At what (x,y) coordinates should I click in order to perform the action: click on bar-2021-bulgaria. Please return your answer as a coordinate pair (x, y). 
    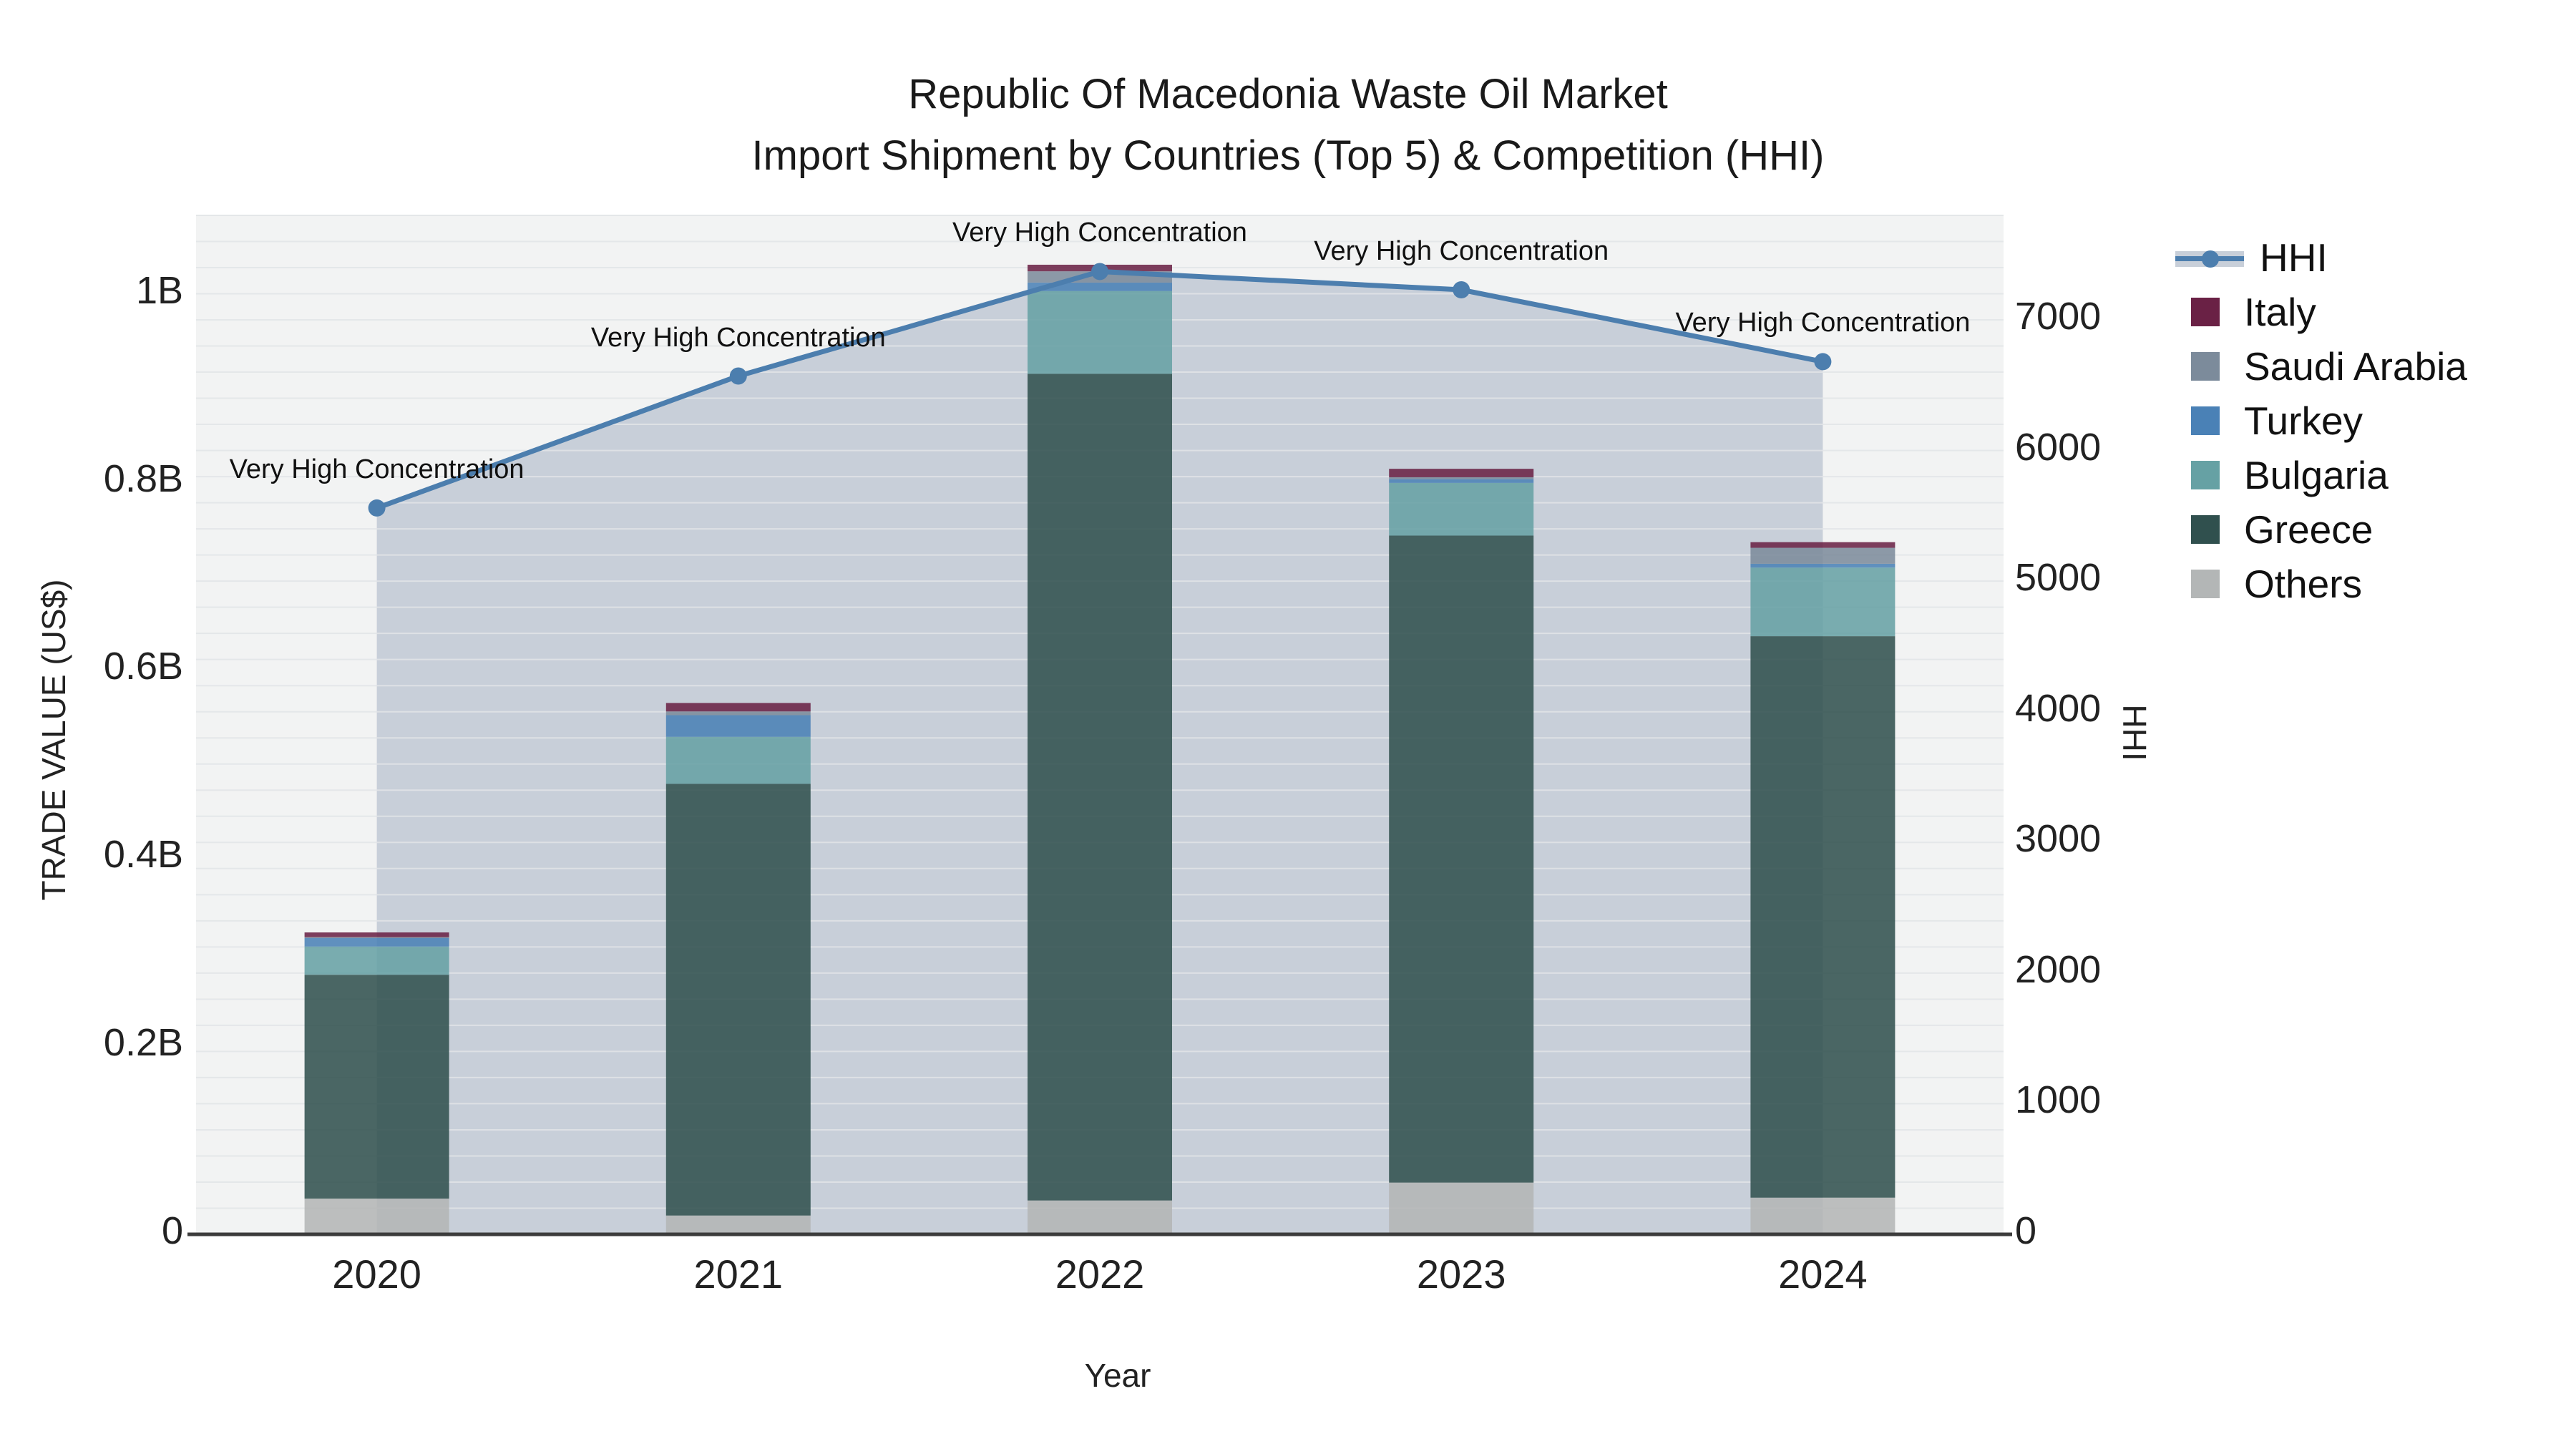
    Looking at the image, I should click on (738, 760).